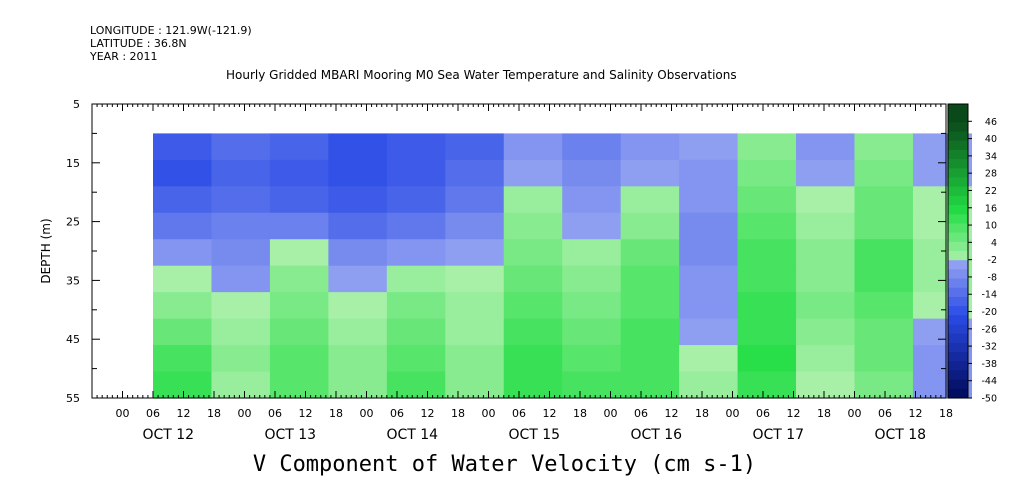 Image resolution: width=1009 pixels, height=504 pixels. Describe the element at coordinates (778, 435) in the screenshot. I see `x-day-label: OCT 17` at that location.